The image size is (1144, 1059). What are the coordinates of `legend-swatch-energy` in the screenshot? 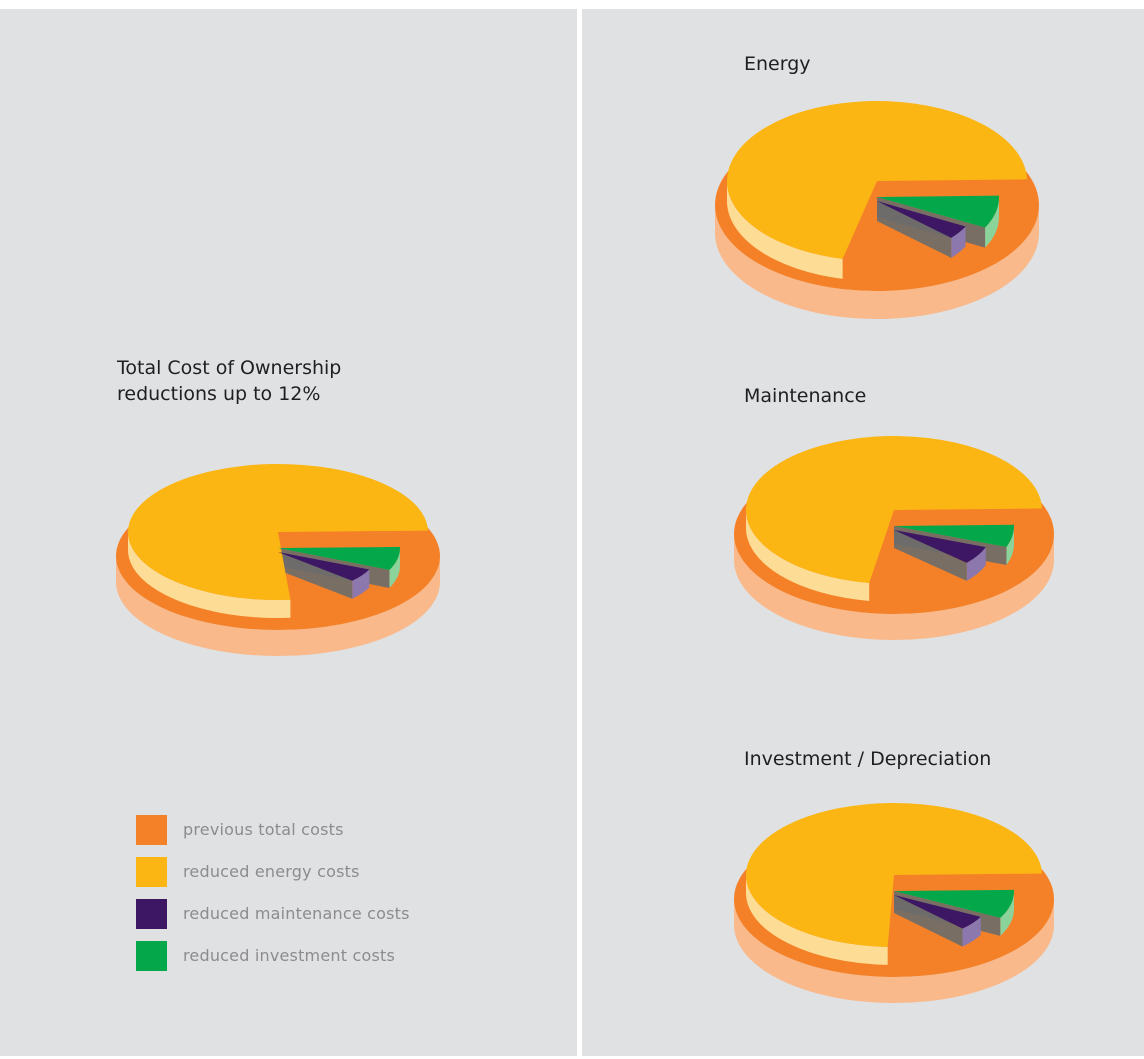 It's located at (151, 872).